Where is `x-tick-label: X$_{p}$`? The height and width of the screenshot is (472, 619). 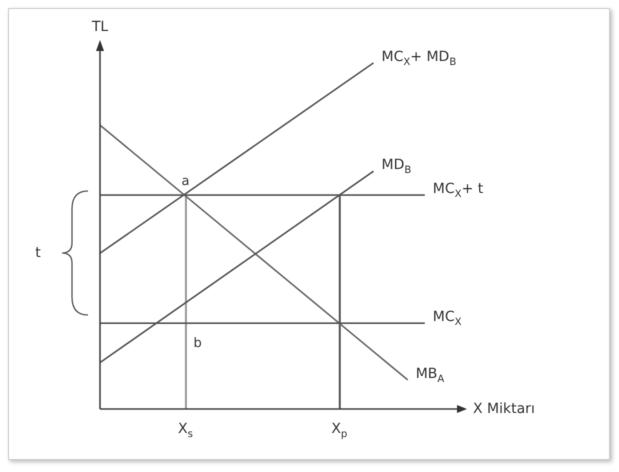 x-tick-label: X$_{p}$ is located at coordinates (339, 430).